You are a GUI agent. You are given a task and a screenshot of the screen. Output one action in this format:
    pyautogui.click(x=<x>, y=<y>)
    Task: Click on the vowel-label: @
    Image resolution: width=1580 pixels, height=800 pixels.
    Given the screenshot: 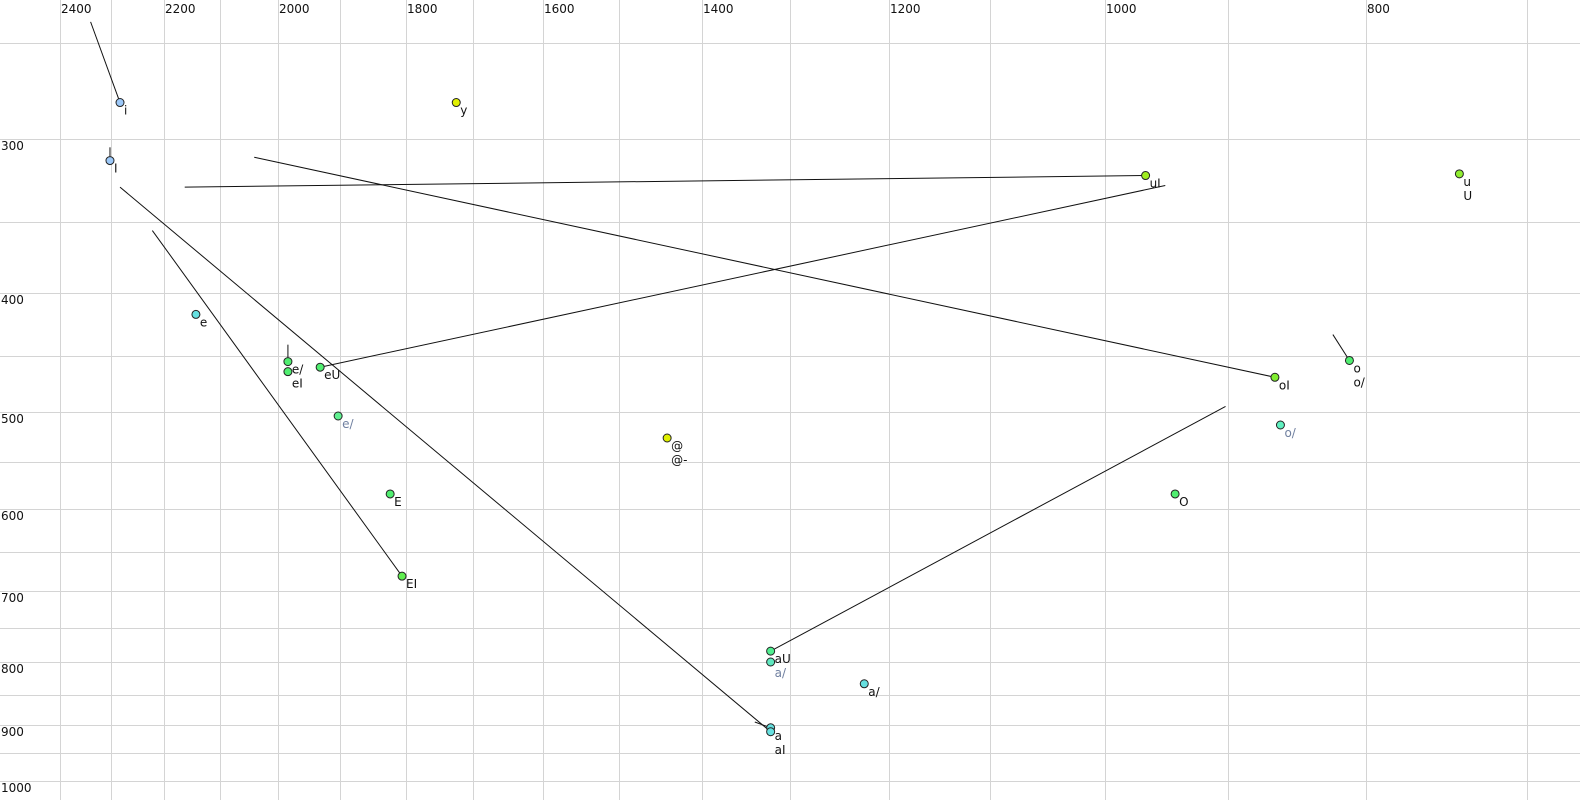 What is the action you would take?
    pyautogui.click(x=677, y=446)
    